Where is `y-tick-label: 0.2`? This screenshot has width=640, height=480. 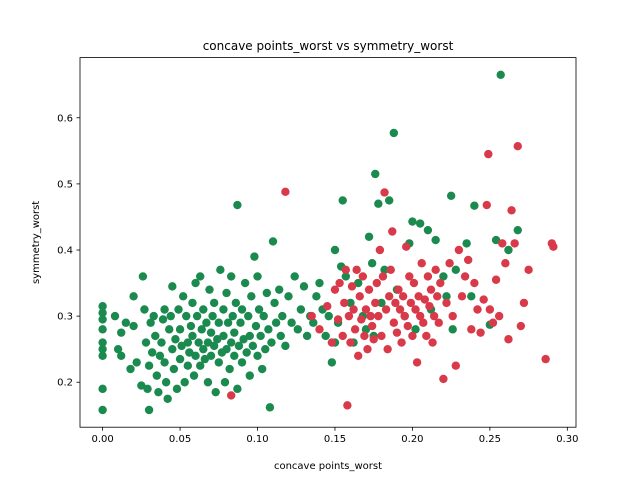
y-tick-label: 0.2 is located at coordinates (65, 383).